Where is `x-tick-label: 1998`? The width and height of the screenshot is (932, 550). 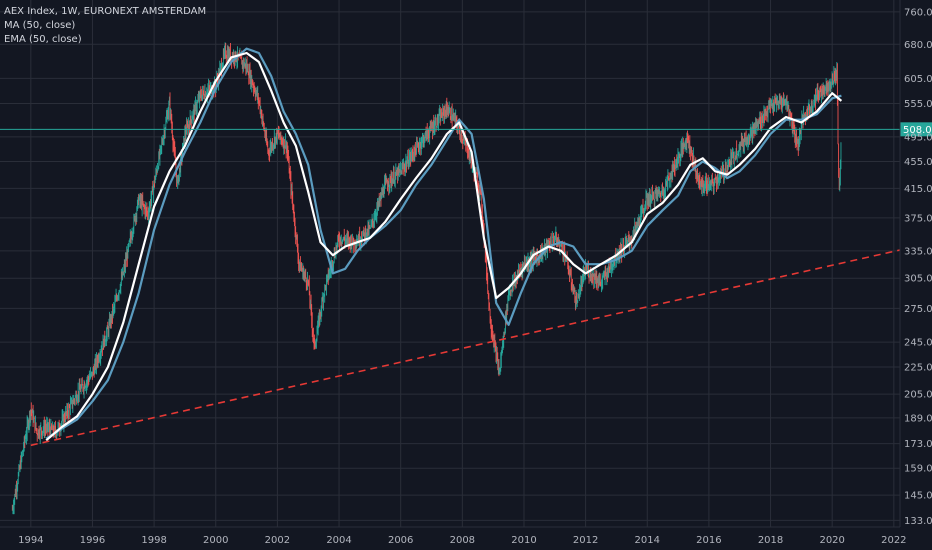 x-tick-label: 1998 is located at coordinates (153, 540).